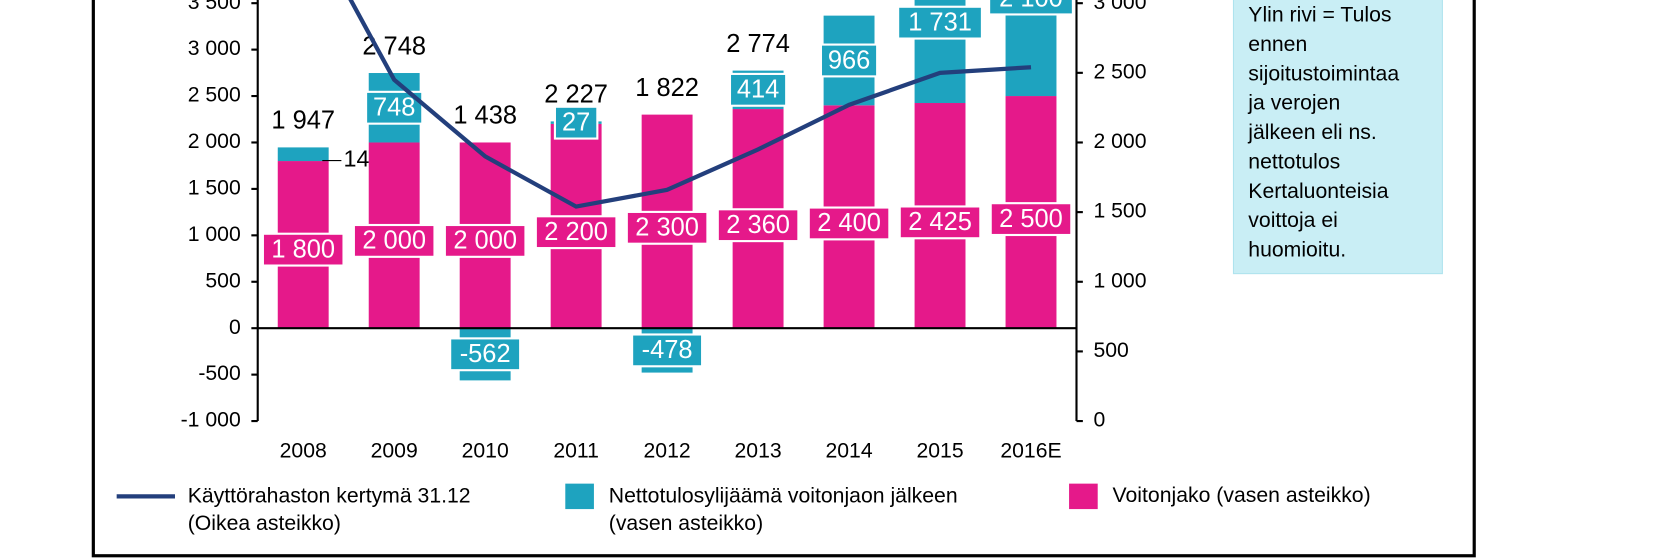 Image resolution: width=1663 pixels, height=560 pixels. Describe the element at coordinates (1293, 220) in the screenshot. I see `note-line: voittoja ei` at that location.